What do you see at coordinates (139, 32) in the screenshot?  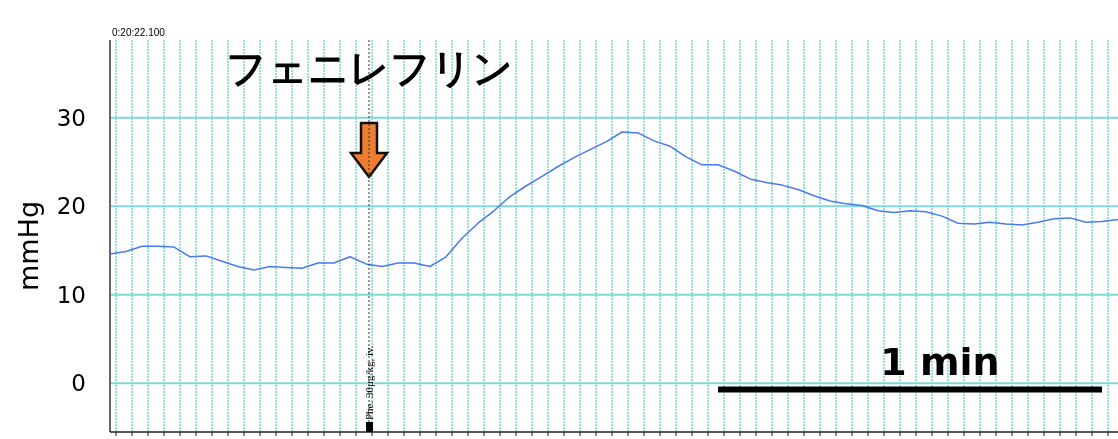 I see `text: 0:20:22.100` at bounding box center [139, 32].